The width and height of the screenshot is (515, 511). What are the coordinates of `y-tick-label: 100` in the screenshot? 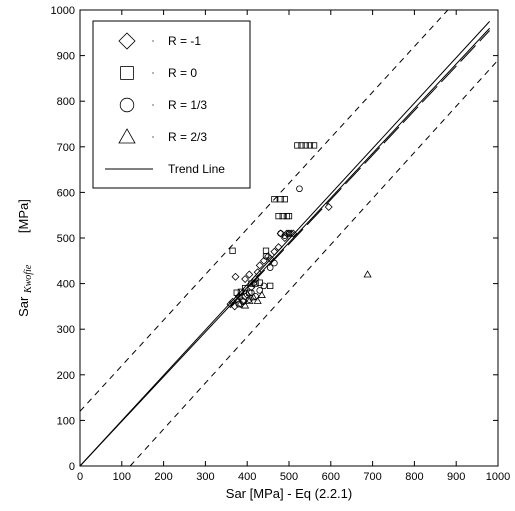 It's located at (66, 421).